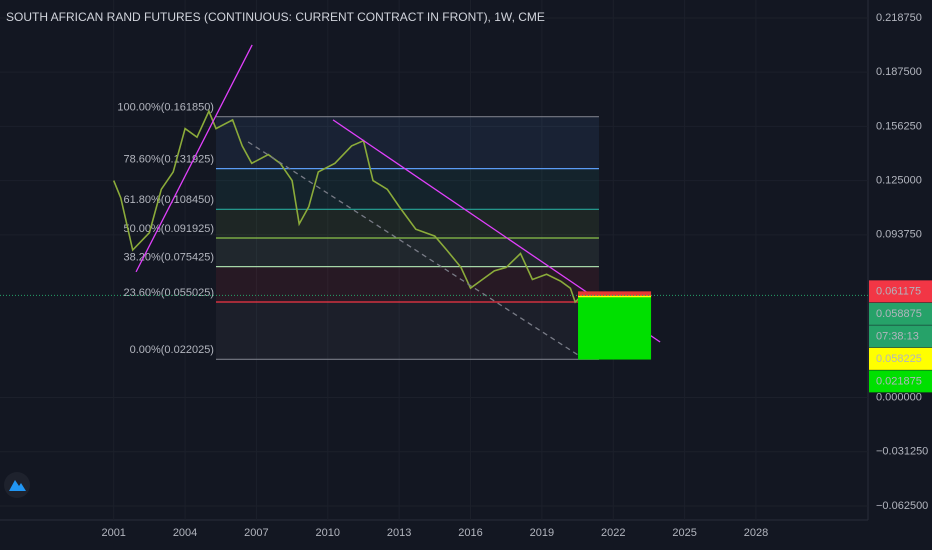 The height and width of the screenshot is (550, 932). Describe the element at coordinates (902, 452) in the screenshot. I see `y-tick-label: −0.031250` at that location.